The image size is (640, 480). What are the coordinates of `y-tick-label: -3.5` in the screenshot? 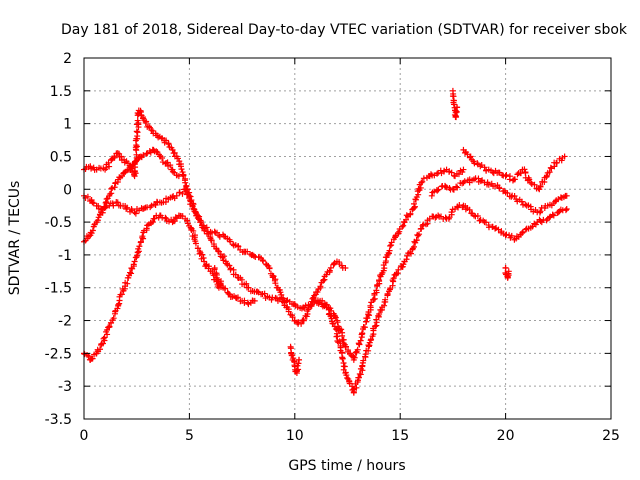 It's located at (58, 420).